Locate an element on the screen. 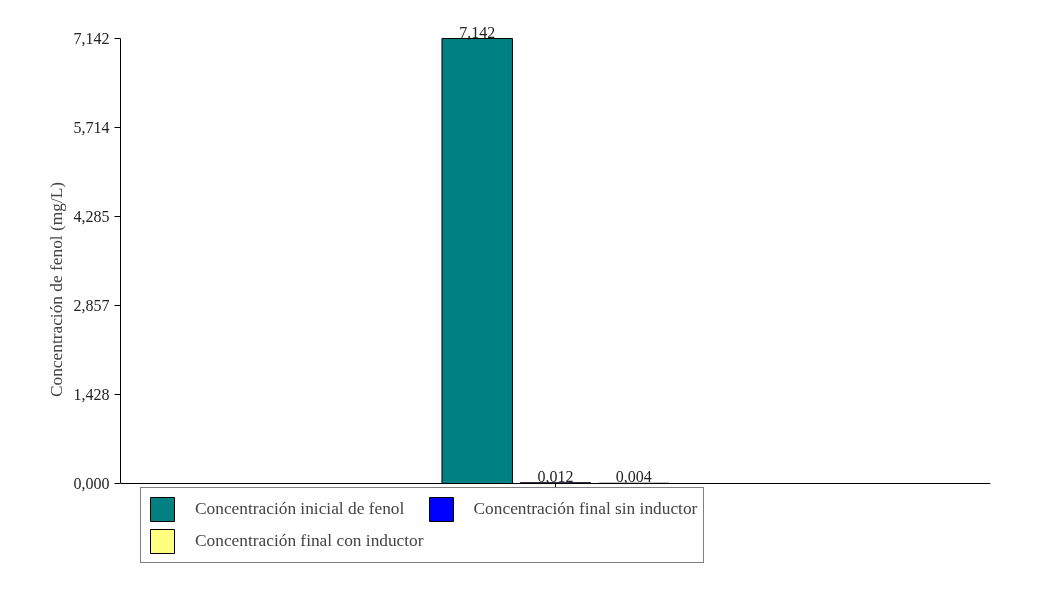 This screenshot has width=1038, height=610. legend-label: Concentración final con inductor is located at coordinates (309, 541).